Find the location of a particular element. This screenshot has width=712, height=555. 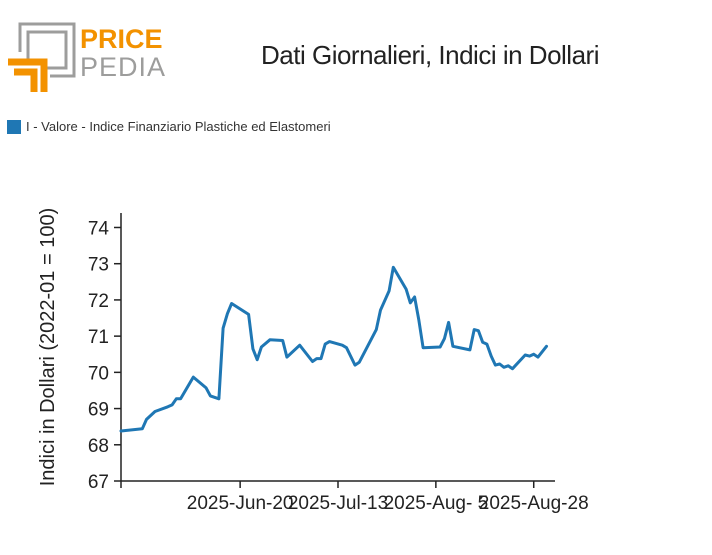

y-axis-title: Indici in Dollari (2022-01 = 100) is located at coordinates (48, 347).